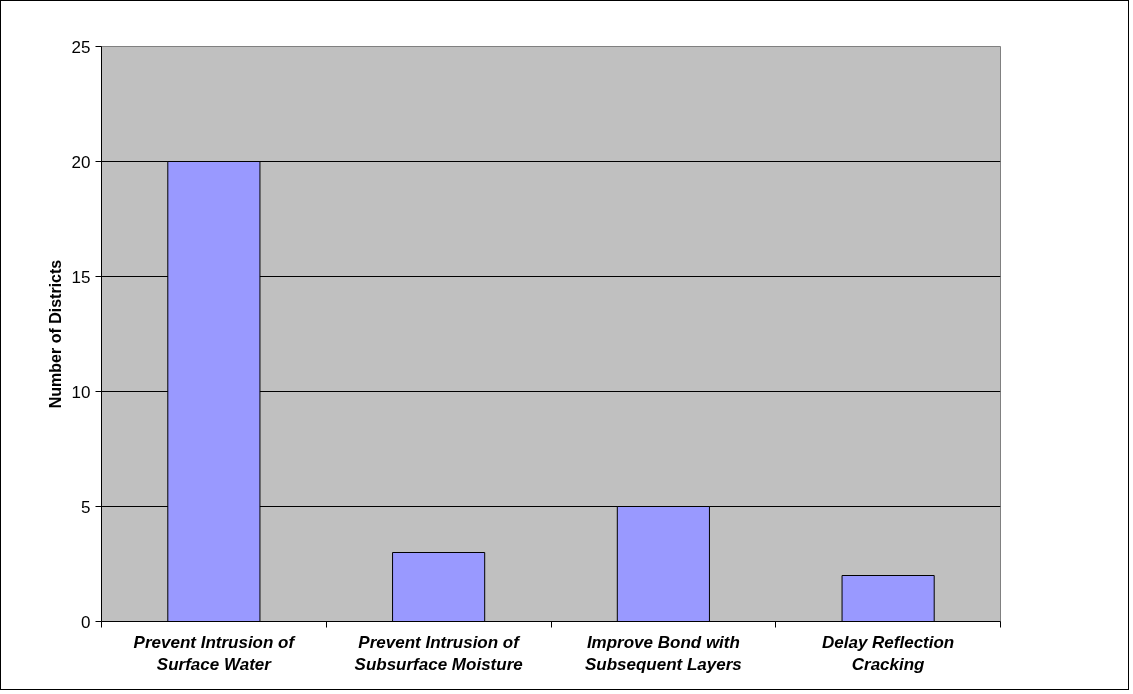 The width and height of the screenshot is (1133, 694). Describe the element at coordinates (86, 507) in the screenshot. I see `y-tick-label: 5` at that location.